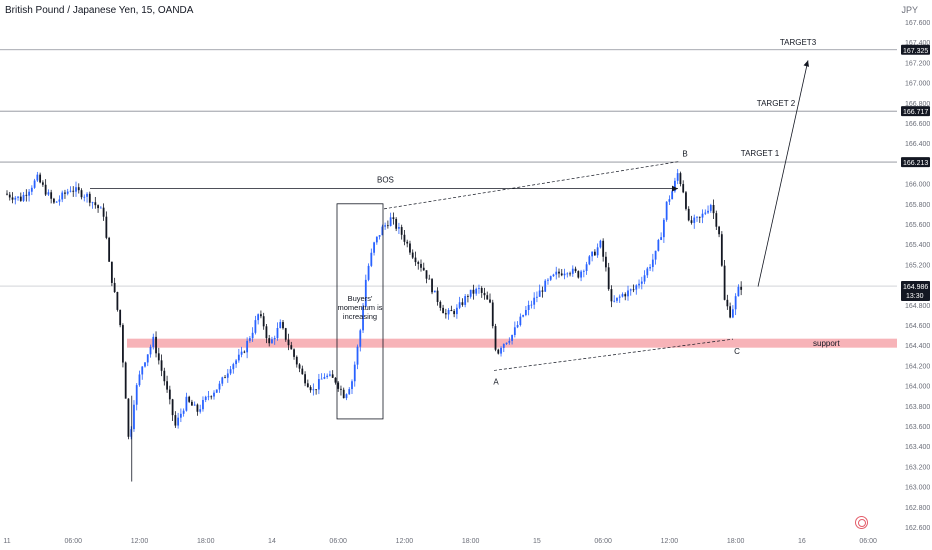 The height and width of the screenshot is (550, 932). Describe the element at coordinates (684, 153) in the screenshot. I see `point-b-label: B` at that location.